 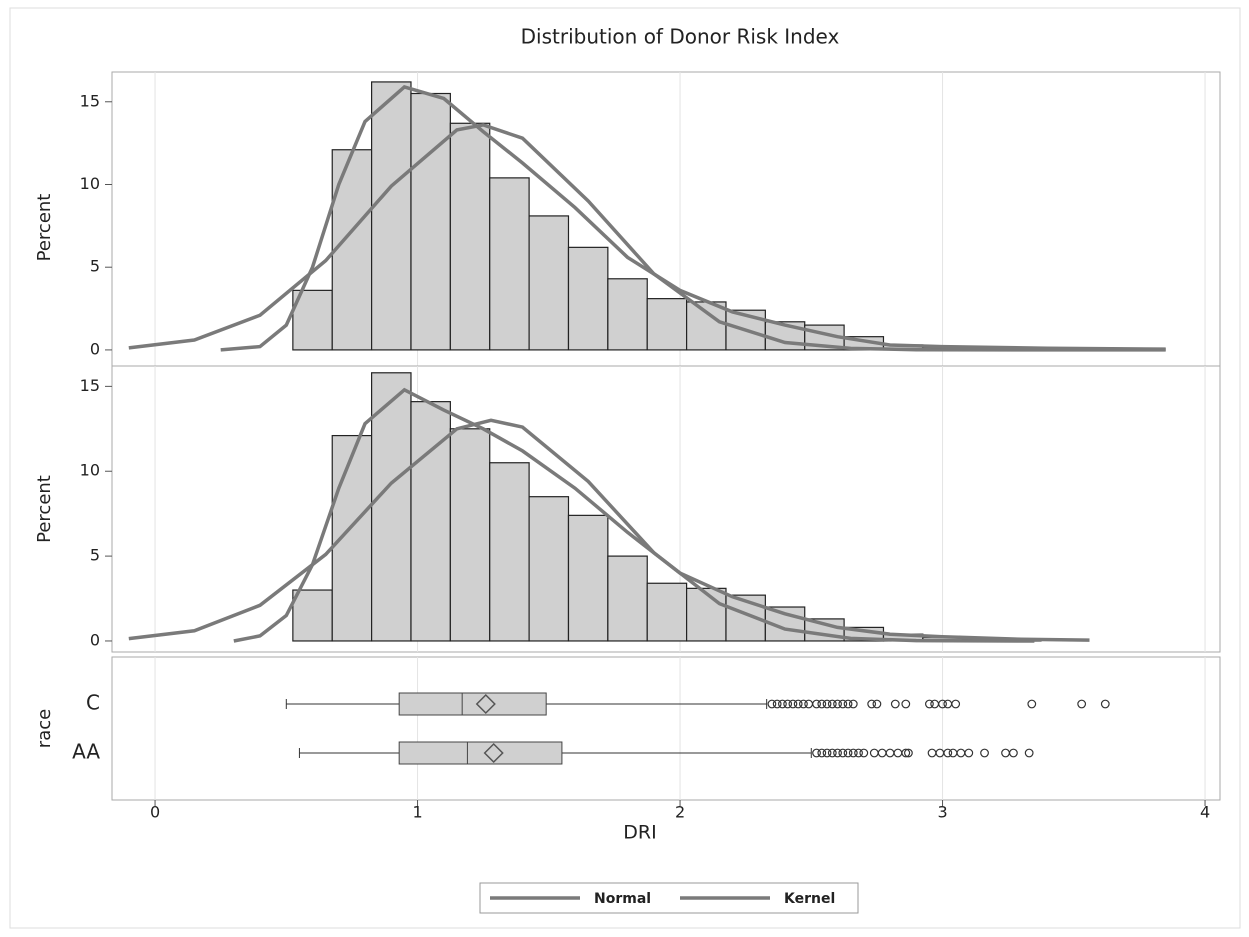 What do you see at coordinates (86, 752) in the screenshot?
I see `category-label: AA` at bounding box center [86, 752].